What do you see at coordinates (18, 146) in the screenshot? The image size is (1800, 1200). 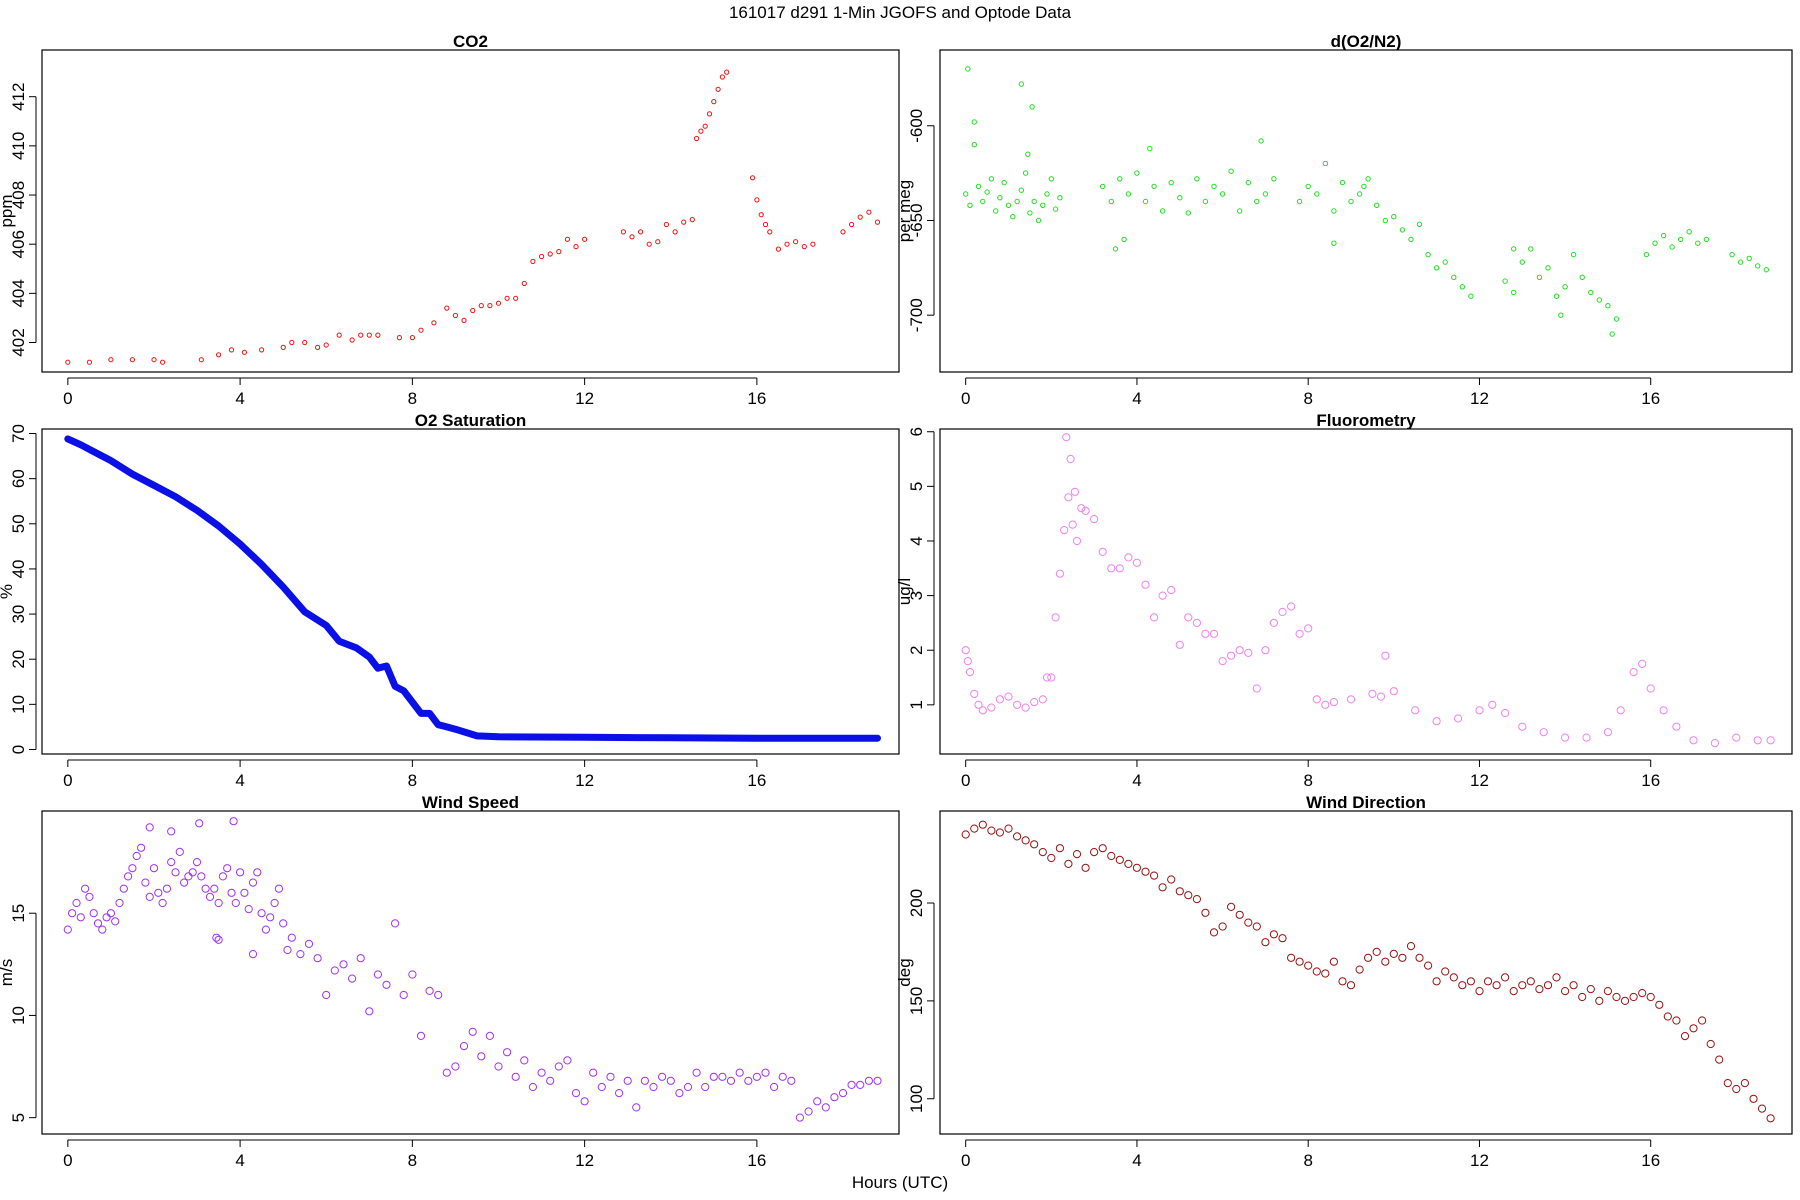 I see `y-tick-label: 410` at bounding box center [18, 146].